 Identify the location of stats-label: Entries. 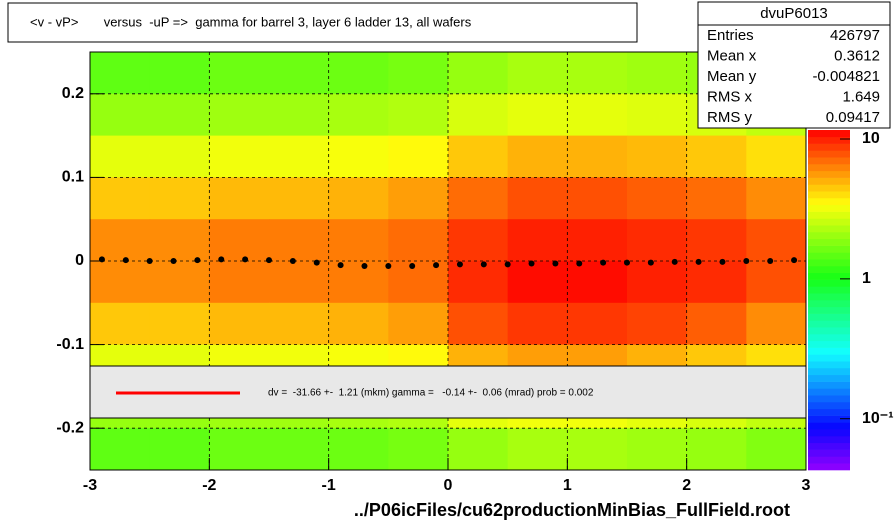
(730, 35).